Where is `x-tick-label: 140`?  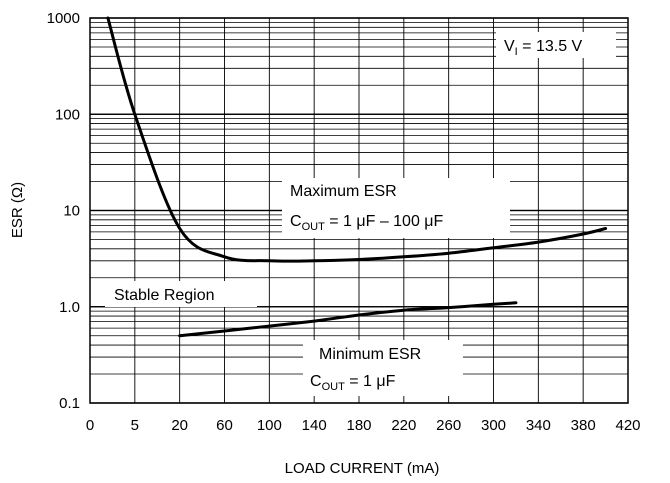
x-tick-label: 140 is located at coordinates (314, 425).